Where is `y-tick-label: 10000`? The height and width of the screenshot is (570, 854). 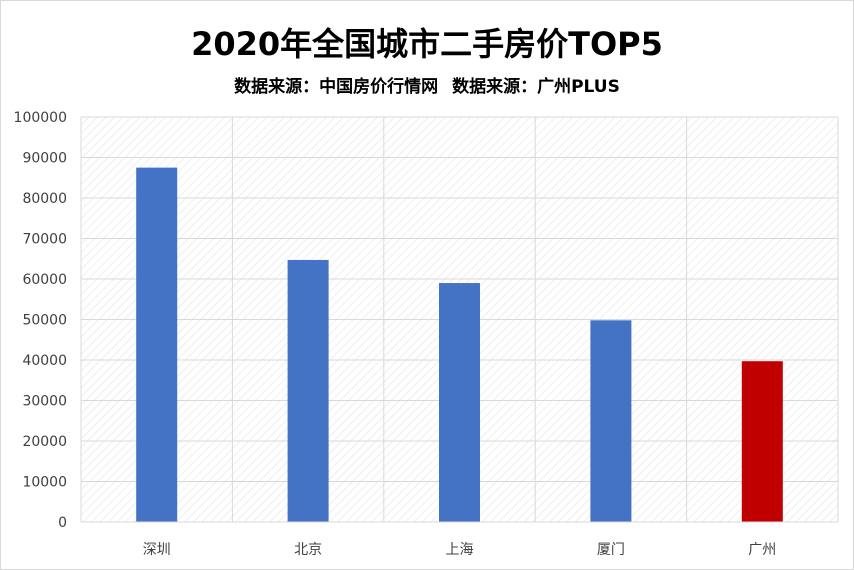 y-tick-label: 10000 is located at coordinates (44, 483).